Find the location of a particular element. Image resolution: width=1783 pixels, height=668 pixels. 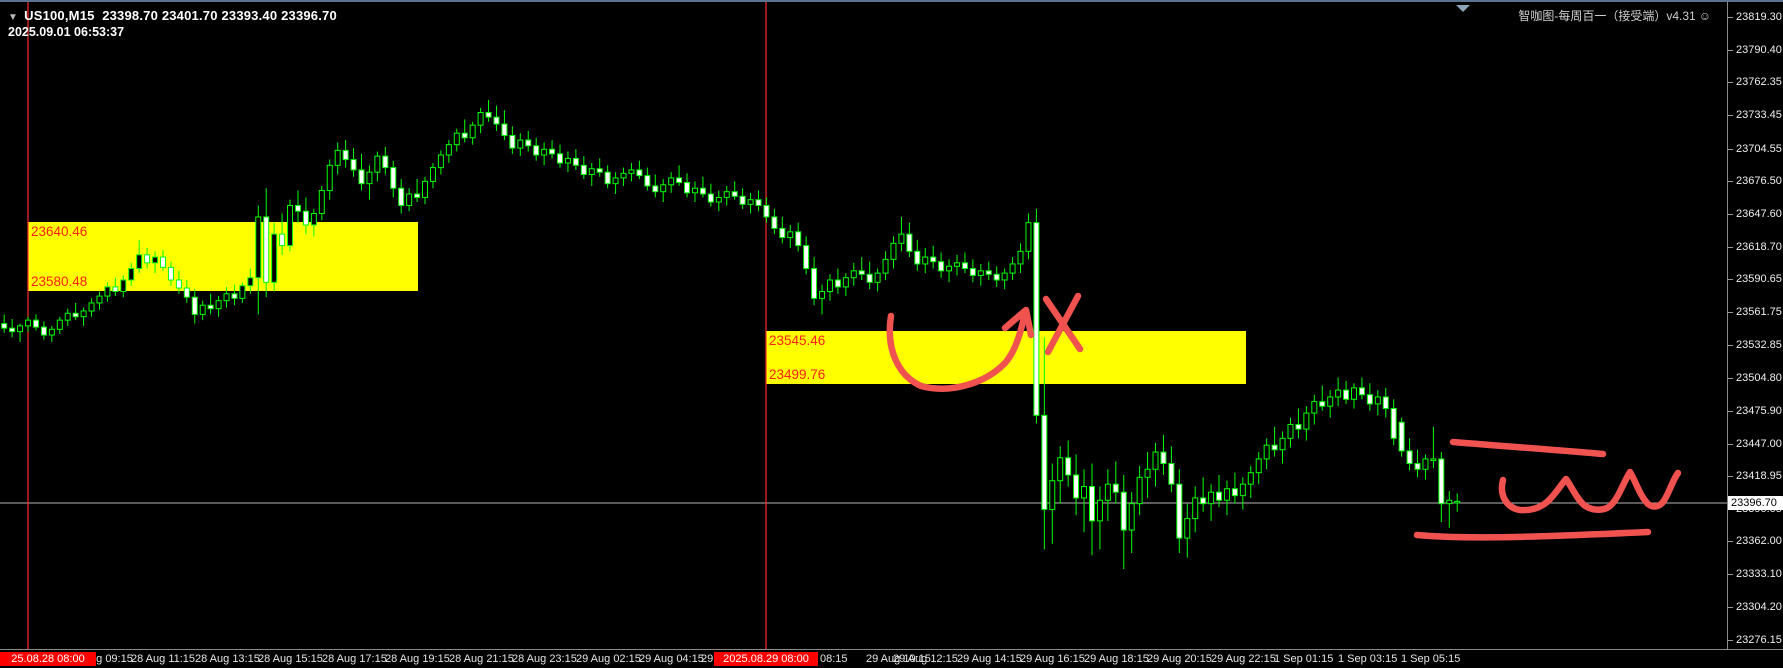

time-axis-label: 29 Aug 12:15 is located at coordinates (925, 659).